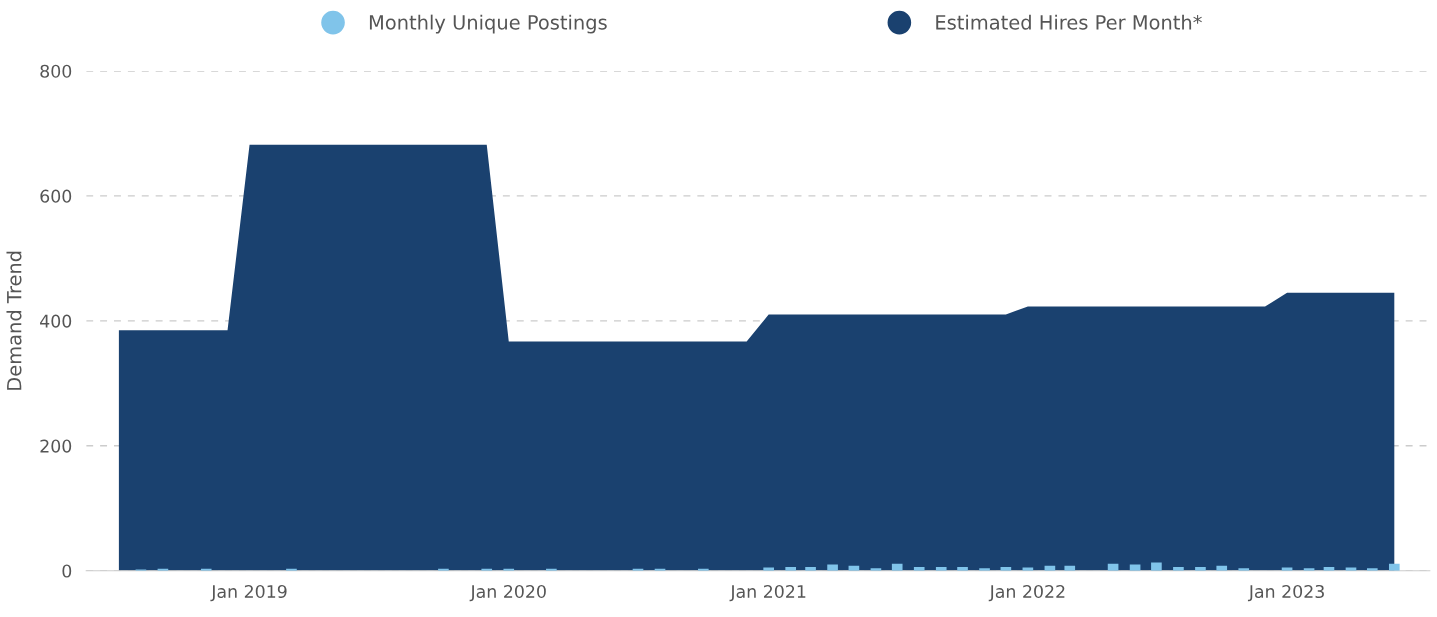 This screenshot has height=617, width=1437. I want to click on x-tick-label: Jan 2021, so click(767, 593).